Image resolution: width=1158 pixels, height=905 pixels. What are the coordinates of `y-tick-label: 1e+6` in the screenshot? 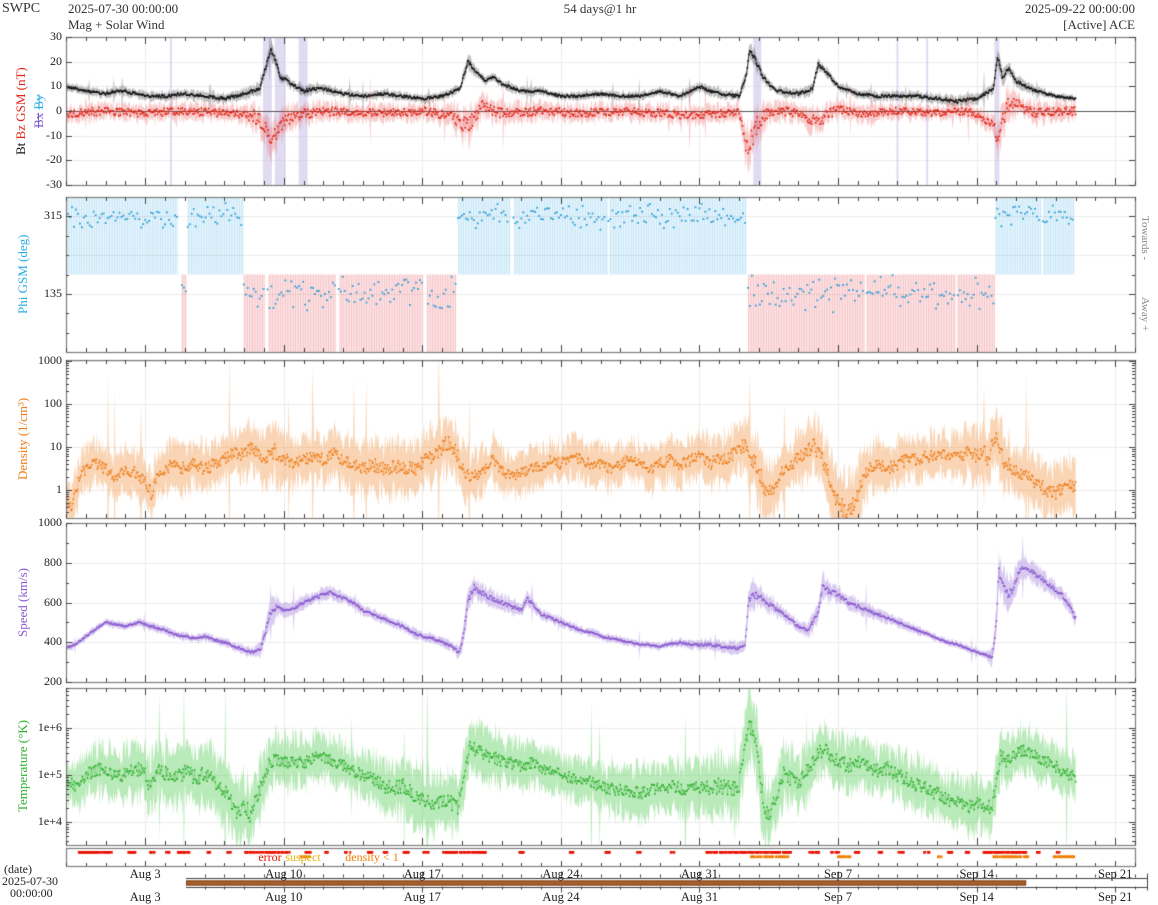 It's located at (49, 726).